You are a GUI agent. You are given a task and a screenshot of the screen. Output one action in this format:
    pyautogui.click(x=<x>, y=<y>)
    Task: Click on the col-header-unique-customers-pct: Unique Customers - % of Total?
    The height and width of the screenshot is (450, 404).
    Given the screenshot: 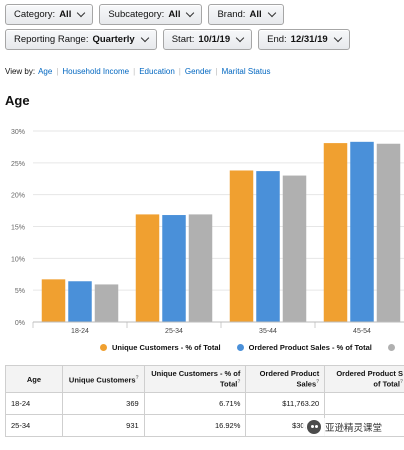 What is the action you would take?
    pyautogui.click(x=195, y=379)
    